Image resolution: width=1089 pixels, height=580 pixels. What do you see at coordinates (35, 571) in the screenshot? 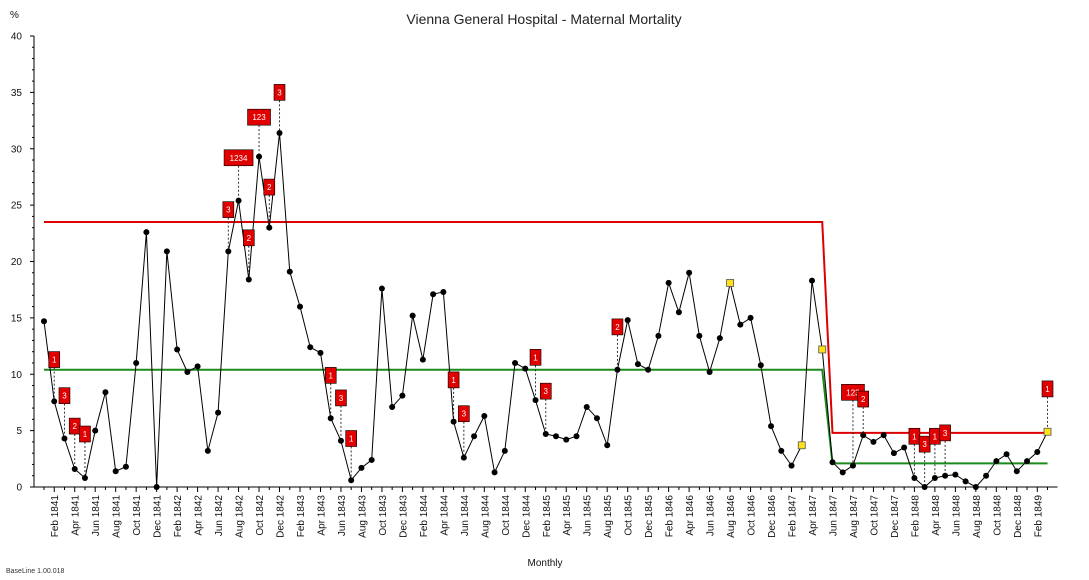
I see `footer-text: BaseLine 1.00.018` at bounding box center [35, 571].